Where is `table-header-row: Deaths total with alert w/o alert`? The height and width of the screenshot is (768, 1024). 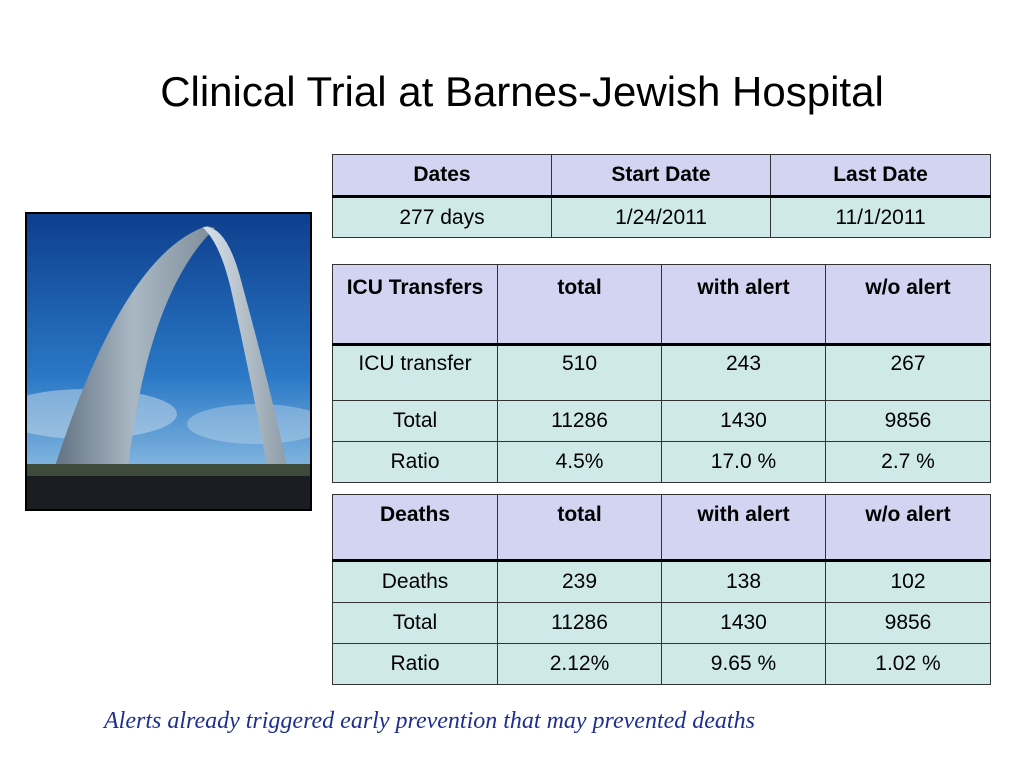 table-header-row: Deaths total with alert w/o alert is located at coordinates (661, 528).